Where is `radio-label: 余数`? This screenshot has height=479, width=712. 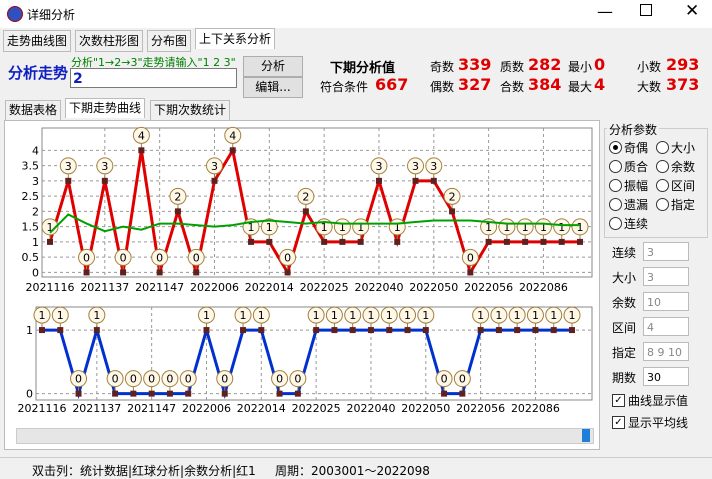
radio-label: 余数 is located at coordinates (683, 167).